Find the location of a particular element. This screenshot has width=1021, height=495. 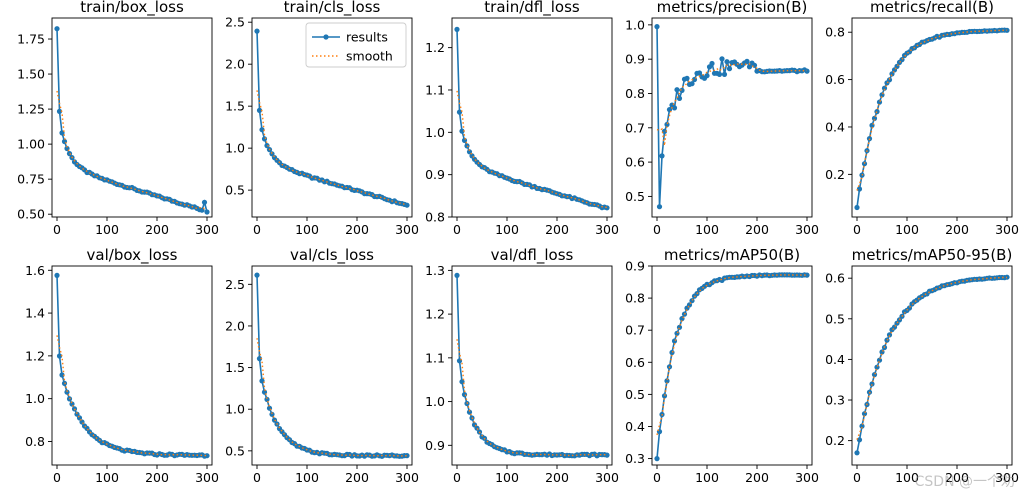

y-tick-label: 1.3 is located at coordinates (435, 270).